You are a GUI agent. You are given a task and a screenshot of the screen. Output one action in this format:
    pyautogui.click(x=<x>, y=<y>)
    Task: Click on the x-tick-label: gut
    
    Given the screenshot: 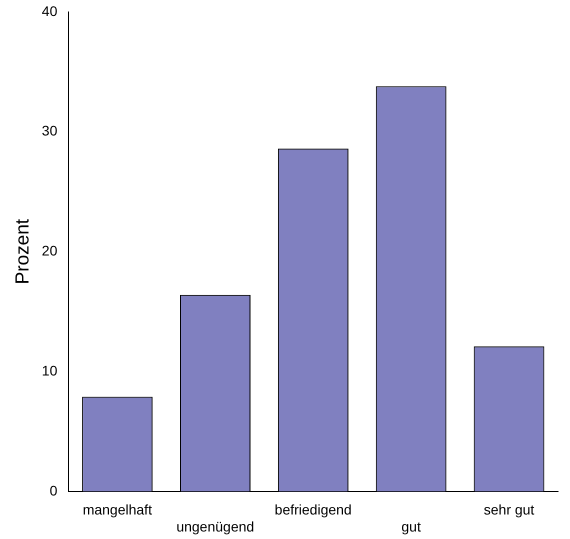 What is the action you would take?
    pyautogui.click(x=411, y=526)
    